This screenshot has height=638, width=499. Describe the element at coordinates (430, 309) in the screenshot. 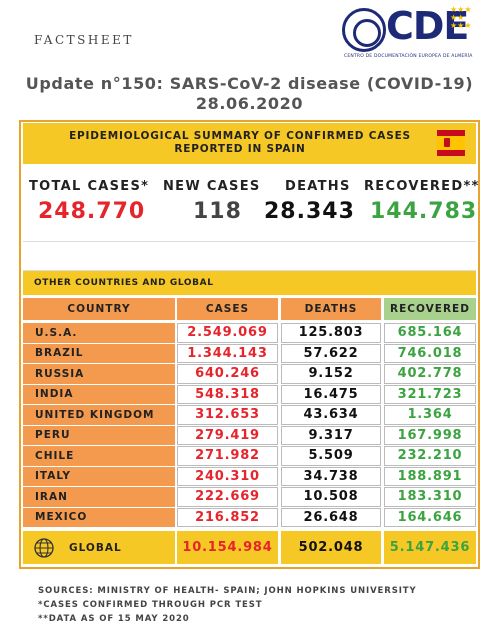

I see `header-recovered: RECOVERED` at that location.